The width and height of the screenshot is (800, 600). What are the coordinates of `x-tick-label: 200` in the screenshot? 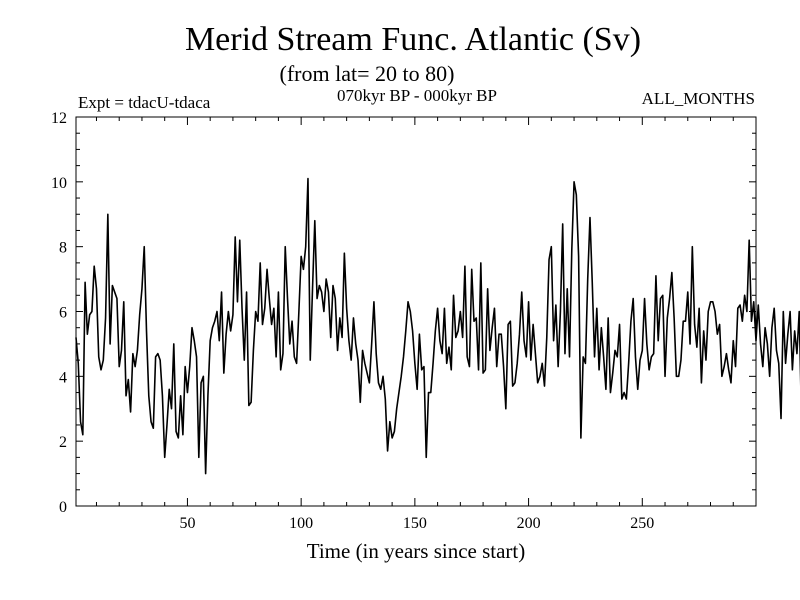 It's located at (529, 523).